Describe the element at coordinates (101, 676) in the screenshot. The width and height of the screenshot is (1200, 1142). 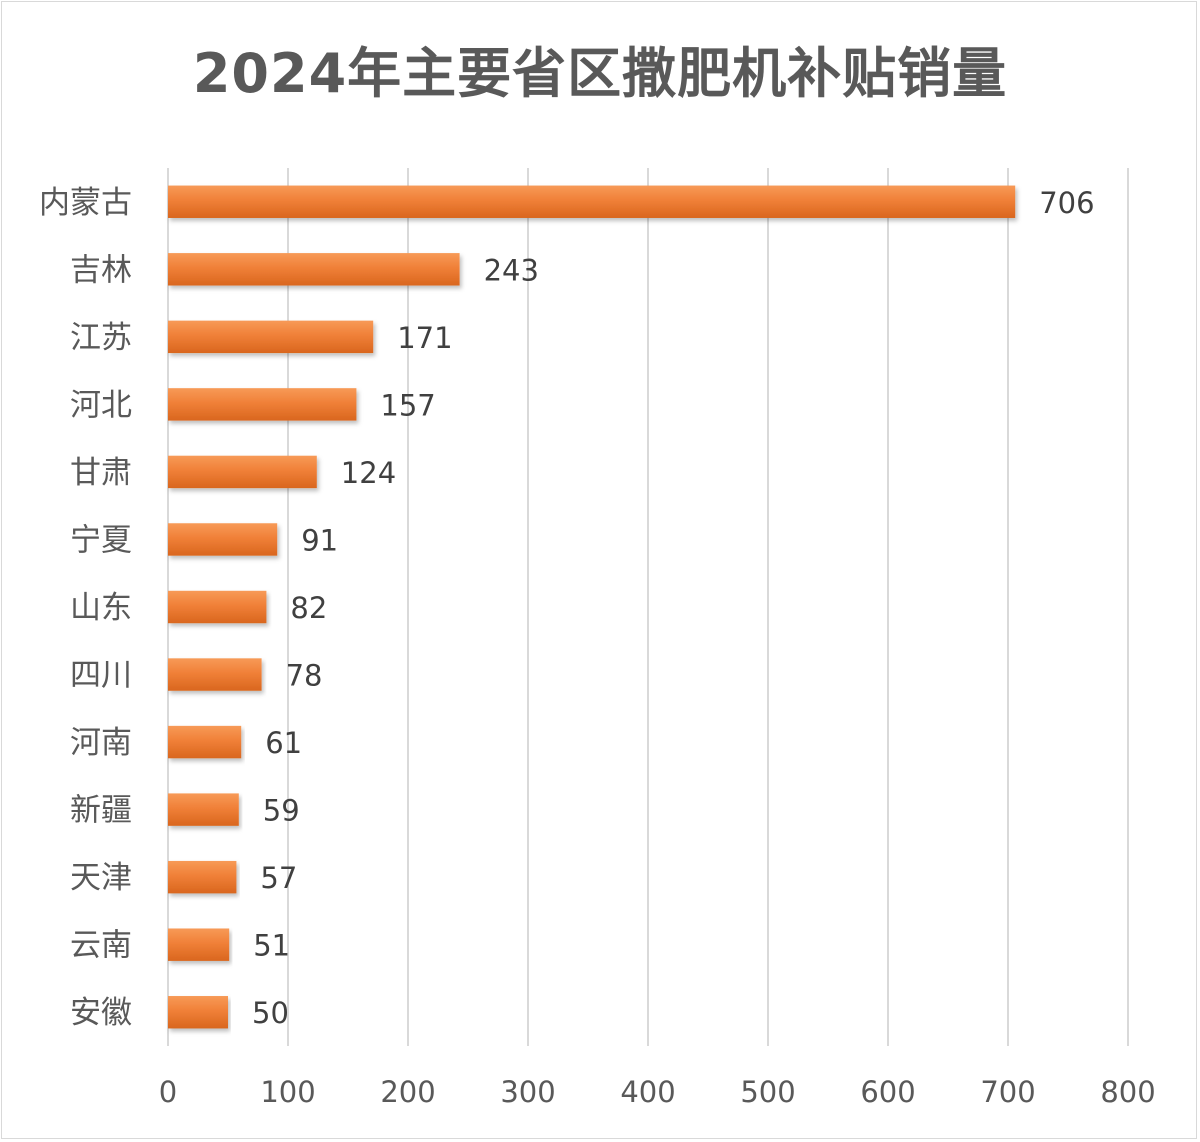
I see `category-label: 四川` at that location.